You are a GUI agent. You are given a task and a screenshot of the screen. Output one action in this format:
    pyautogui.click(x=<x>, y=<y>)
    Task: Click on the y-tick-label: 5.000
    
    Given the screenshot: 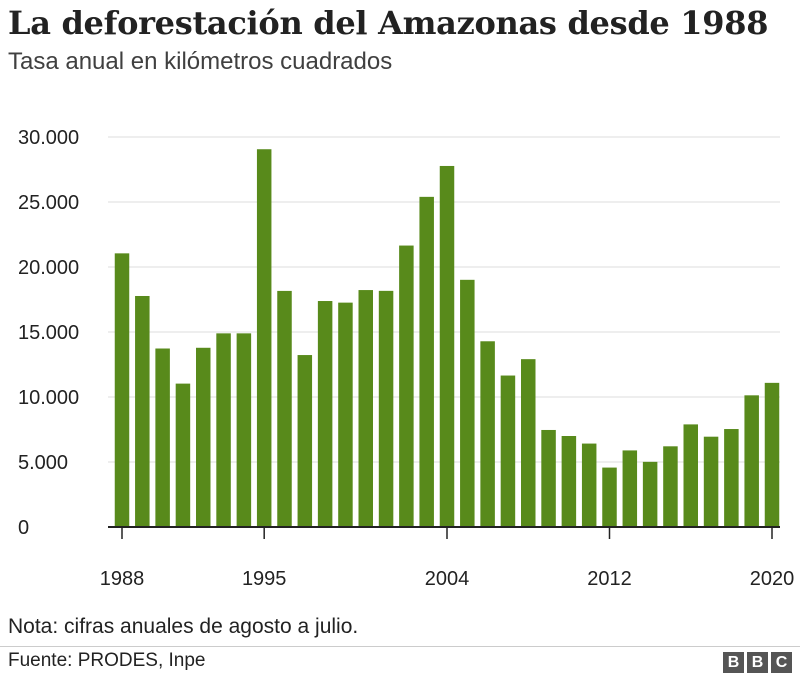 What is the action you would take?
    pyautogui.click(x=43, y=463)
    